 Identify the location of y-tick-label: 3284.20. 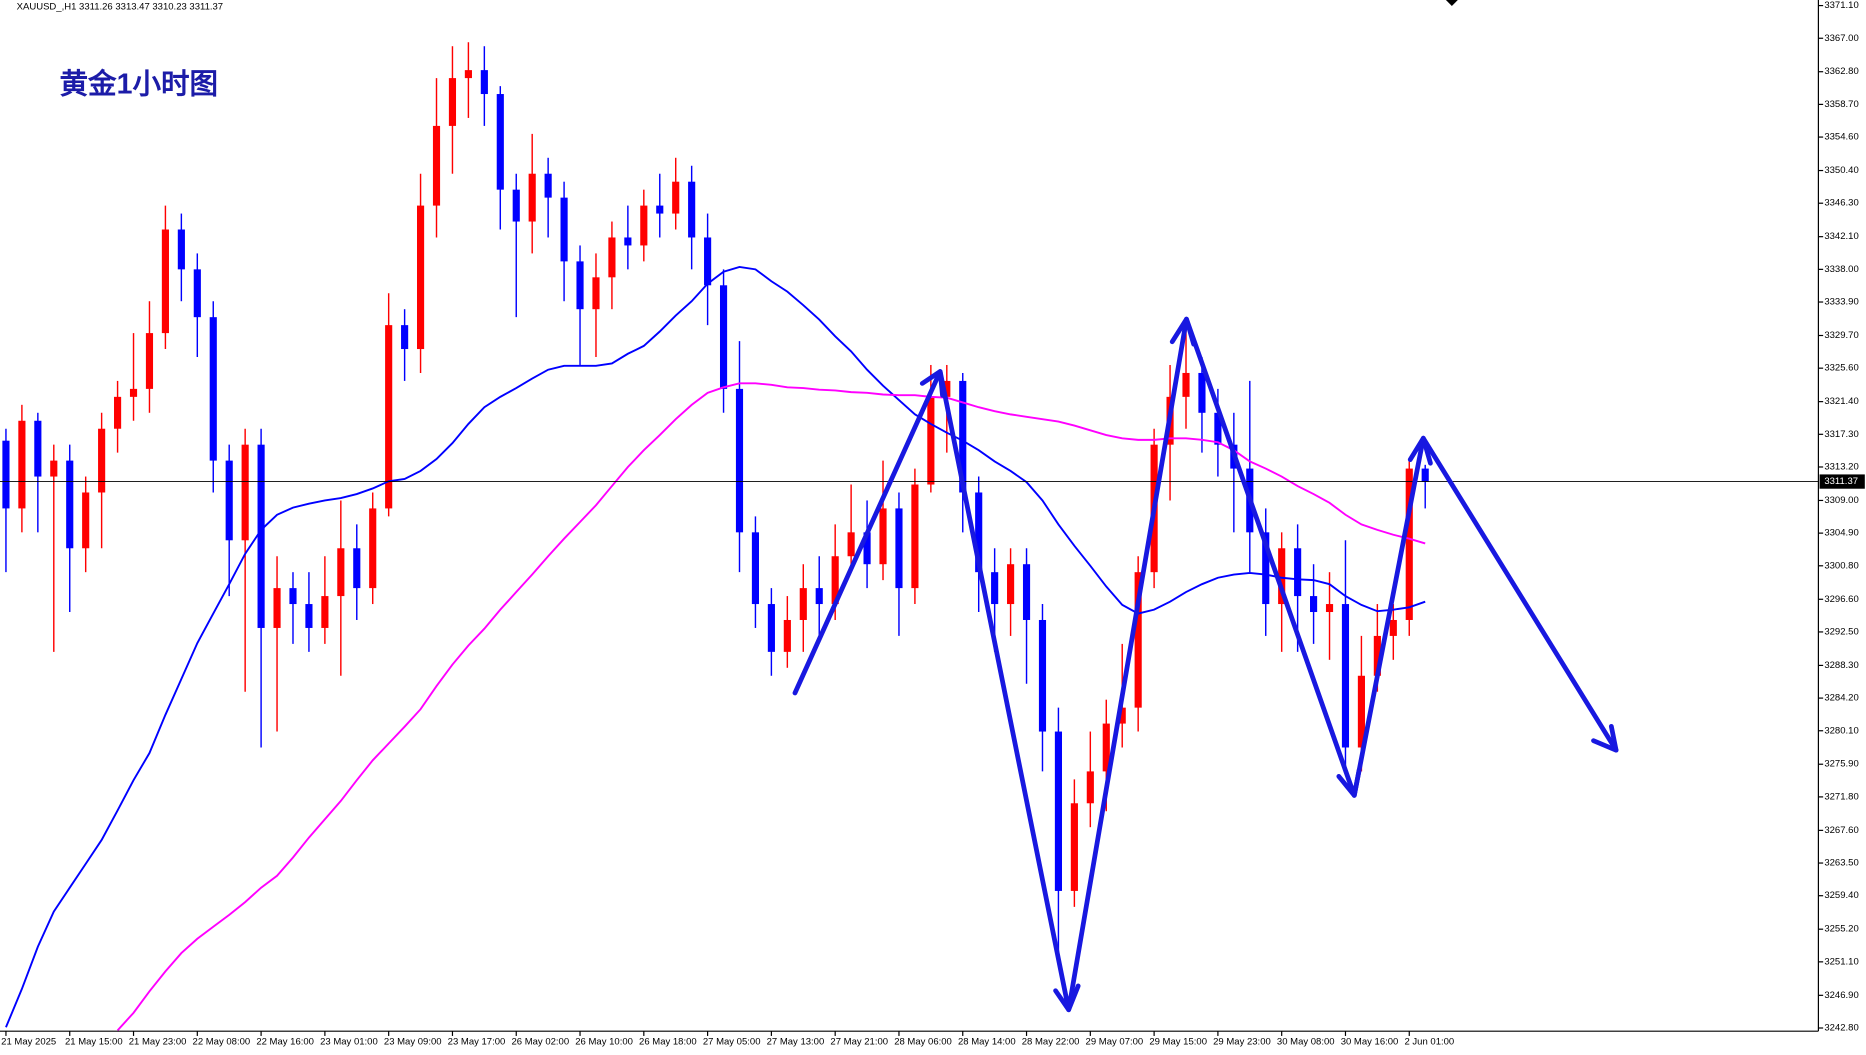
(1841, 698).